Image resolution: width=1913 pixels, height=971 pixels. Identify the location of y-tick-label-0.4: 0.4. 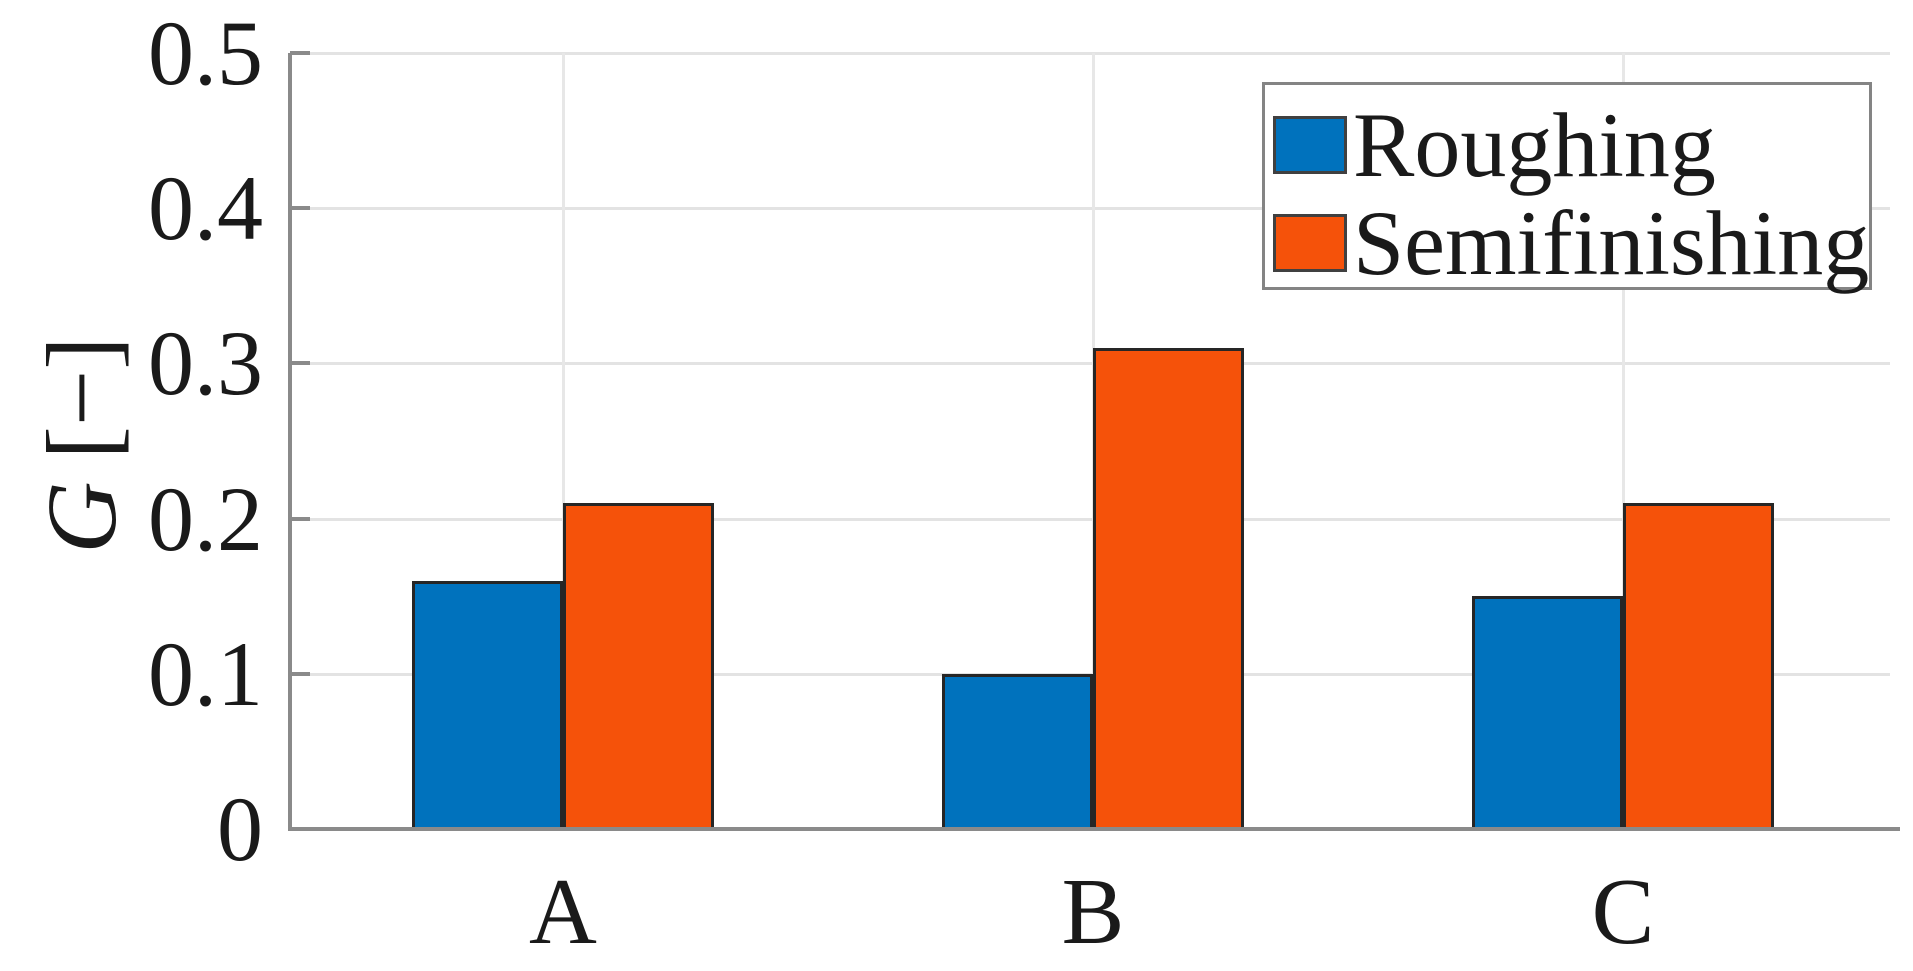
(205, 208).